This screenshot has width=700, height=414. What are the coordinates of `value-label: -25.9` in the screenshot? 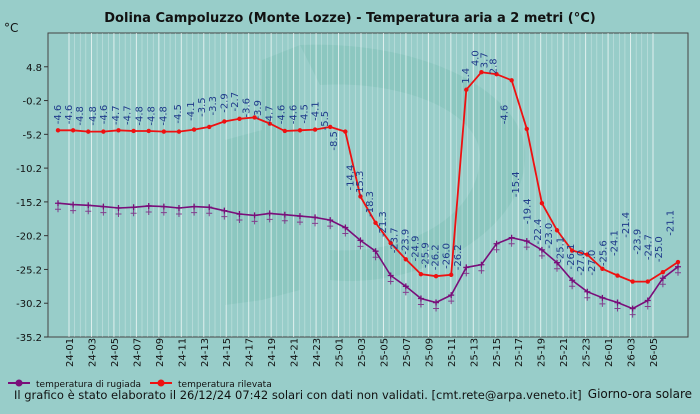 It's located at (426, 255).